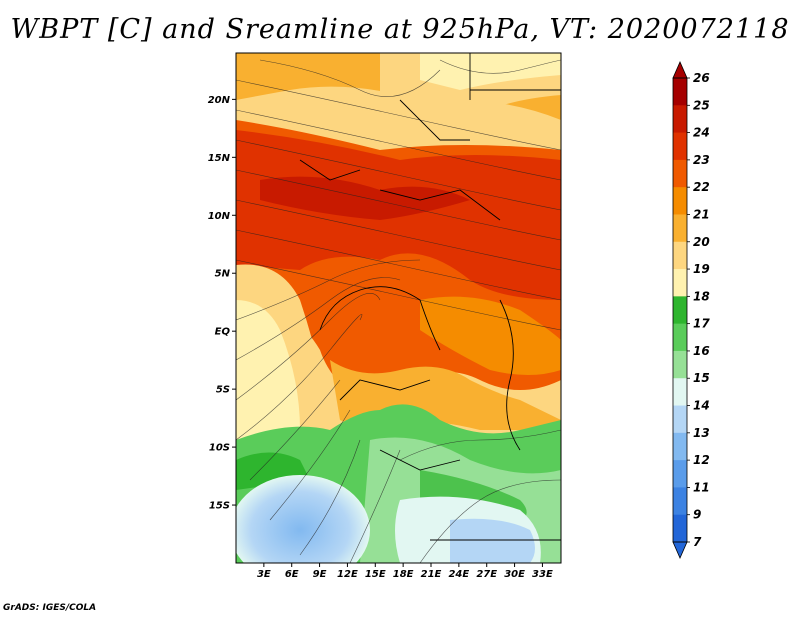 The width and height of the screenshot is (800, 618). Describe the element at coordinates (701, 214) in the screenshot. I see `colorbar-label: 21` at that location.